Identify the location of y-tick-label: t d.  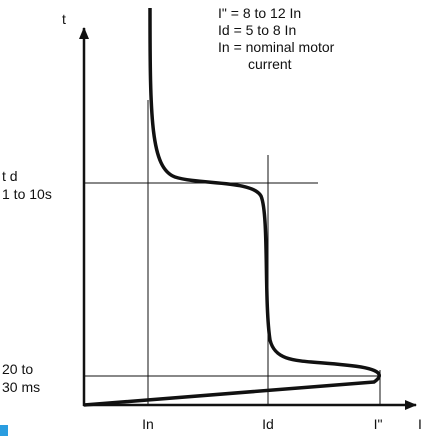
(10, 176).